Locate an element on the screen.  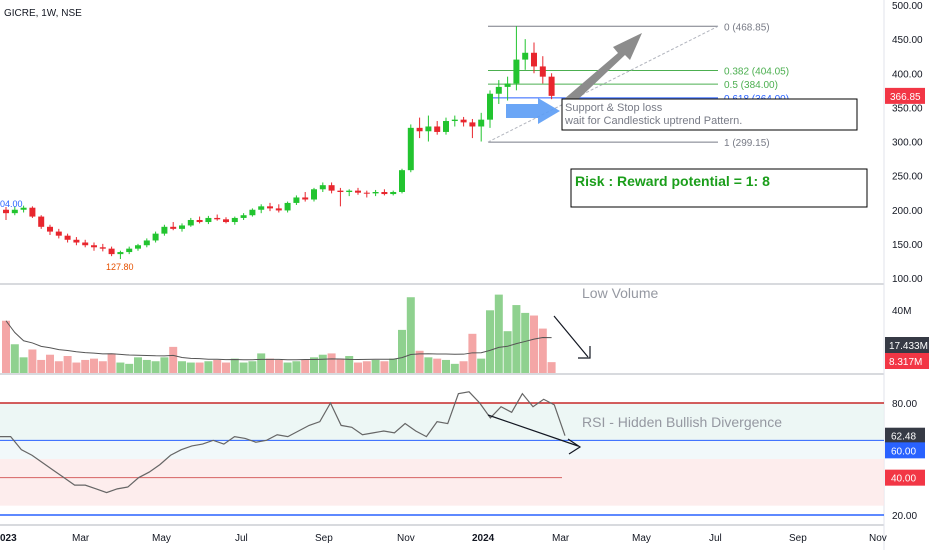
price-axis-tick: 100.00 is located at coordinates (907, 279).